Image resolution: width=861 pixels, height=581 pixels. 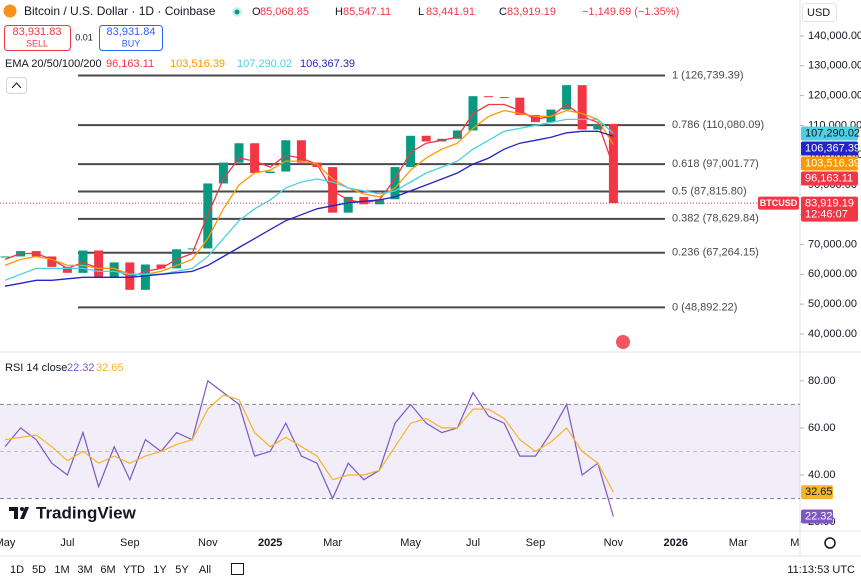 What do you see at coordinates (708, 75) in the screenshot?
I see `fib-label: 1 (126,739.39)` at bounding box center [708, 75].